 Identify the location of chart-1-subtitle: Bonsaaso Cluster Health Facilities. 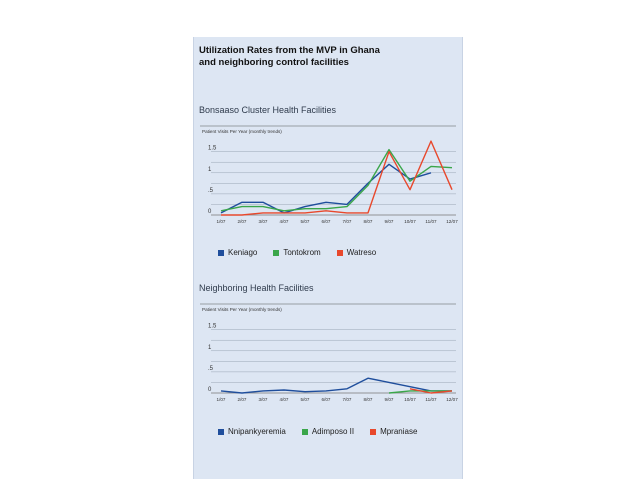
(268, 110).